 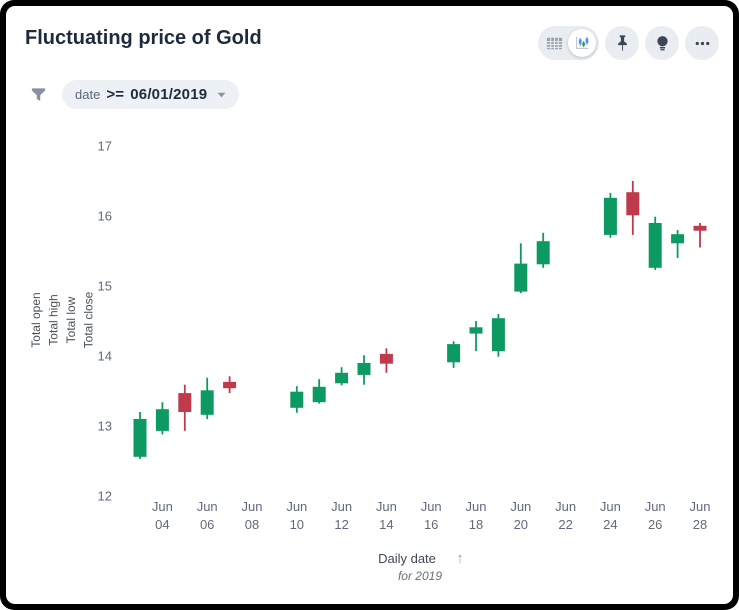 What do you see at coordinates (460, 558) in the screenshot?
I see `sort-ascending-icon: ↑` at bounding box center [460, 558].